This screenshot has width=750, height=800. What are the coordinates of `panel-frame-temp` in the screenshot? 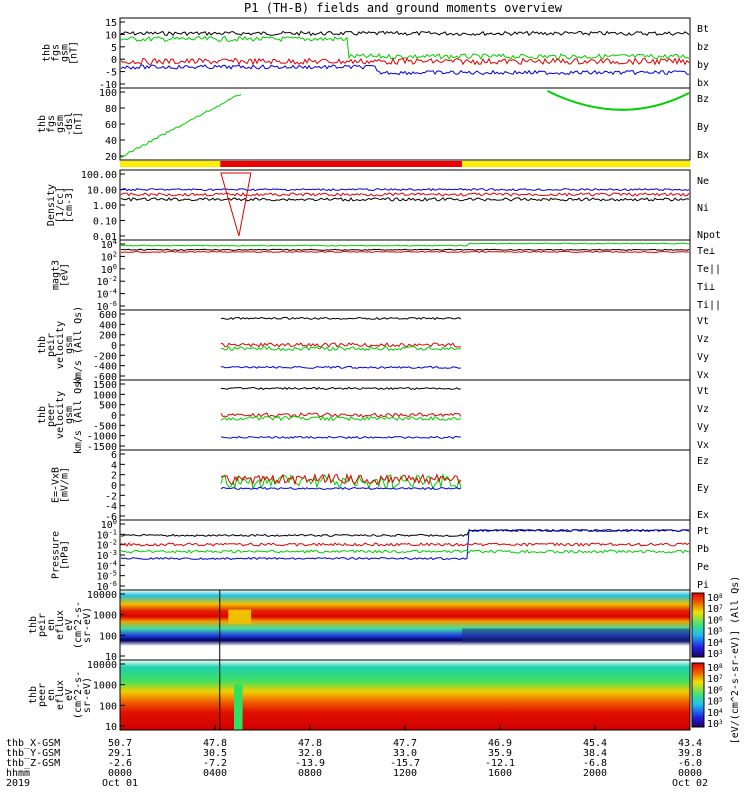 It's located at (405, 275).